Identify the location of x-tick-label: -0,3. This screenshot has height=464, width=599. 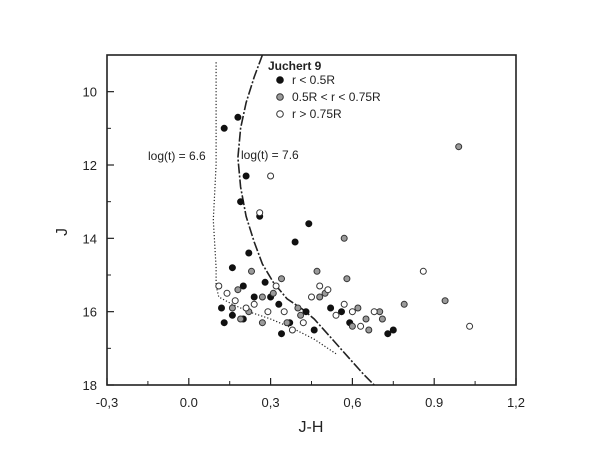
(107, 402).